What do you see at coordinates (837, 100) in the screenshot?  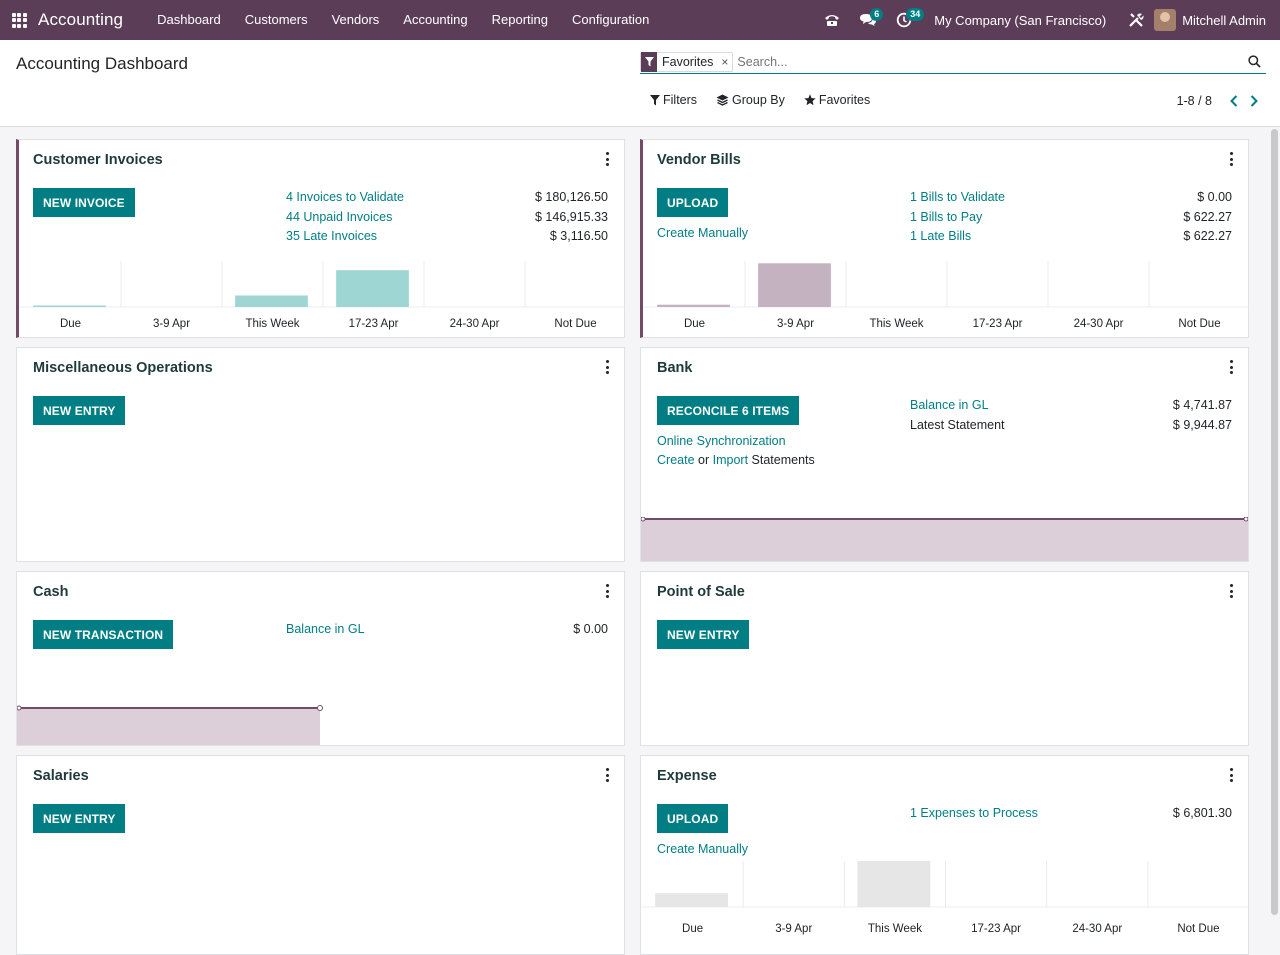 I see `favorites-toggle: Favorites` at bounding box center [837, 100].